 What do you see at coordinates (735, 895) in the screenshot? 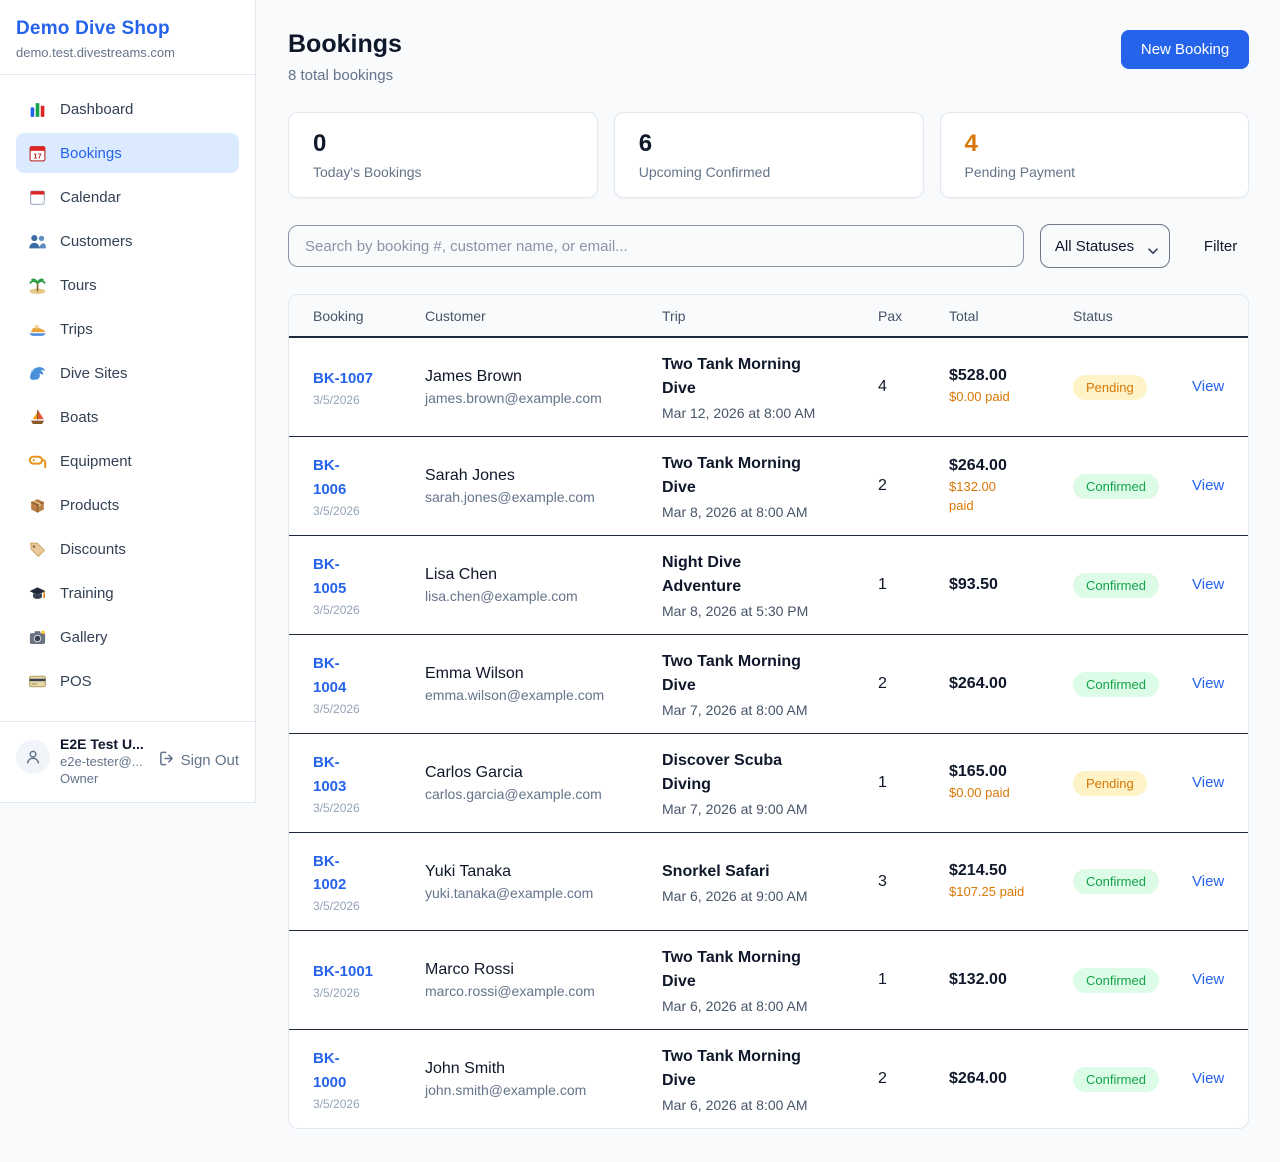
I see `trip-time: Mar 6, 2026 at 9:00 AM` at bounding box center [735, 895].